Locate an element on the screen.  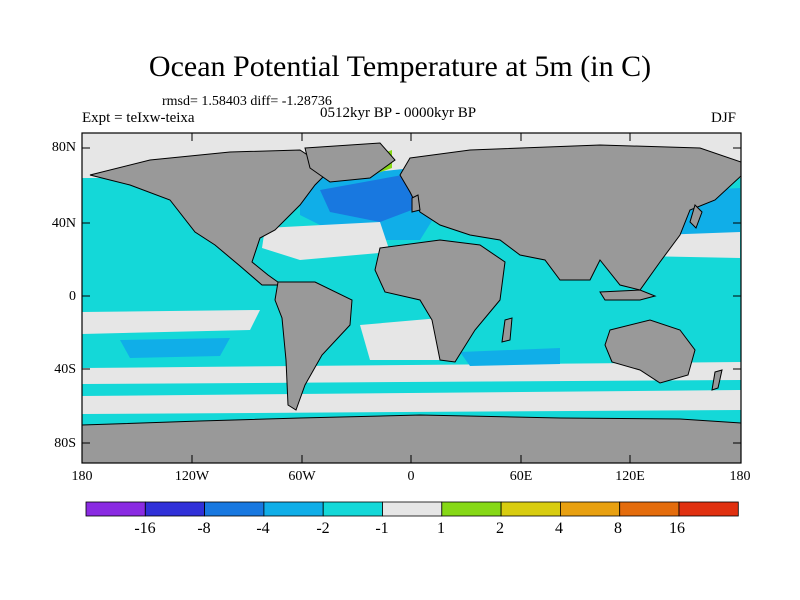
lon-tick-0: 0 is located at coordinates (411, 476).